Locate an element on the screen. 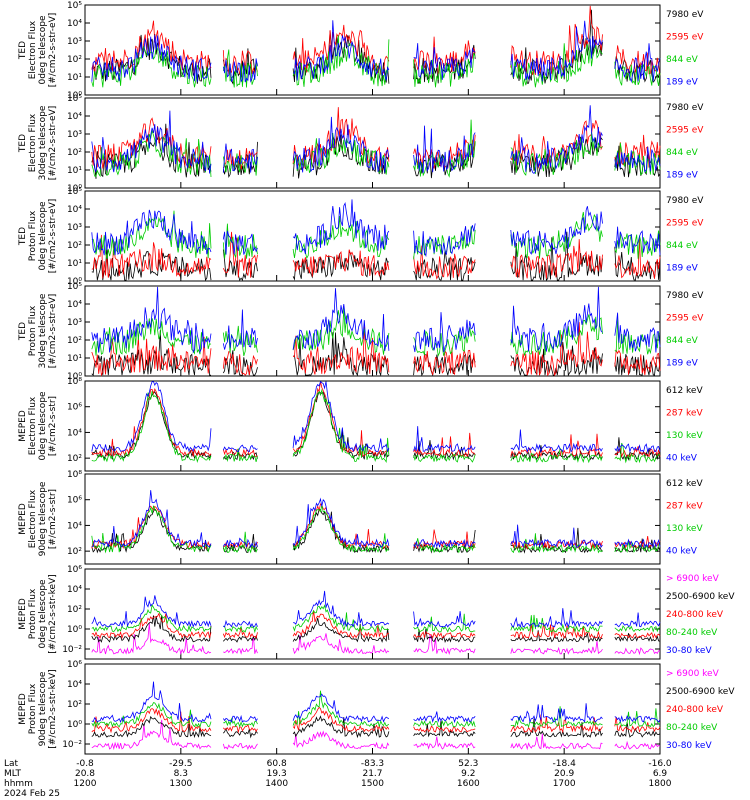  footer-mlt-value: 19.3 is located at coordinates (277, 774).